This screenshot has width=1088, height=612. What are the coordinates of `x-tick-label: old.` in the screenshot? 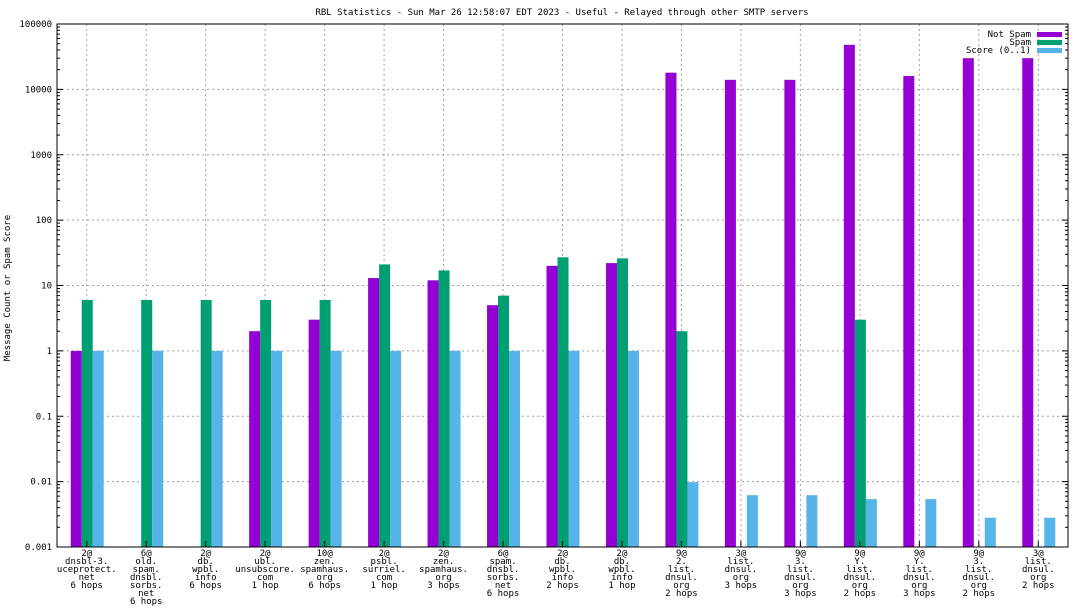 It's located at (146, 562).